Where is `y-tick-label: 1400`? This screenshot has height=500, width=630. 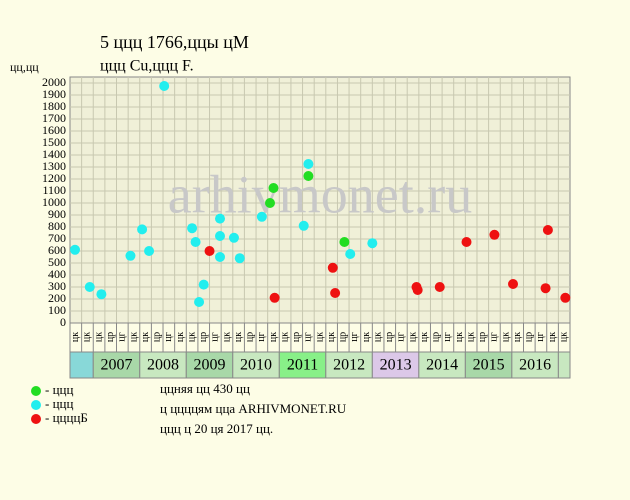
y-tick-label: 1400 is located at coordinates (54, 154).